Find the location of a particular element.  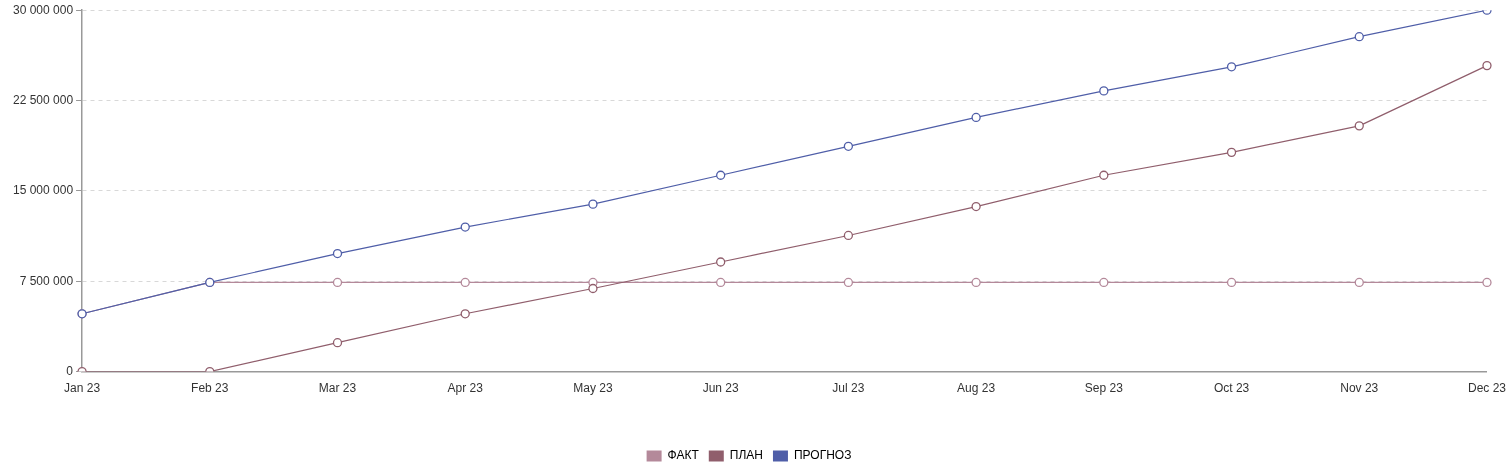

x-tick-label: Oct 23 is located at coordinates (1231, 388).